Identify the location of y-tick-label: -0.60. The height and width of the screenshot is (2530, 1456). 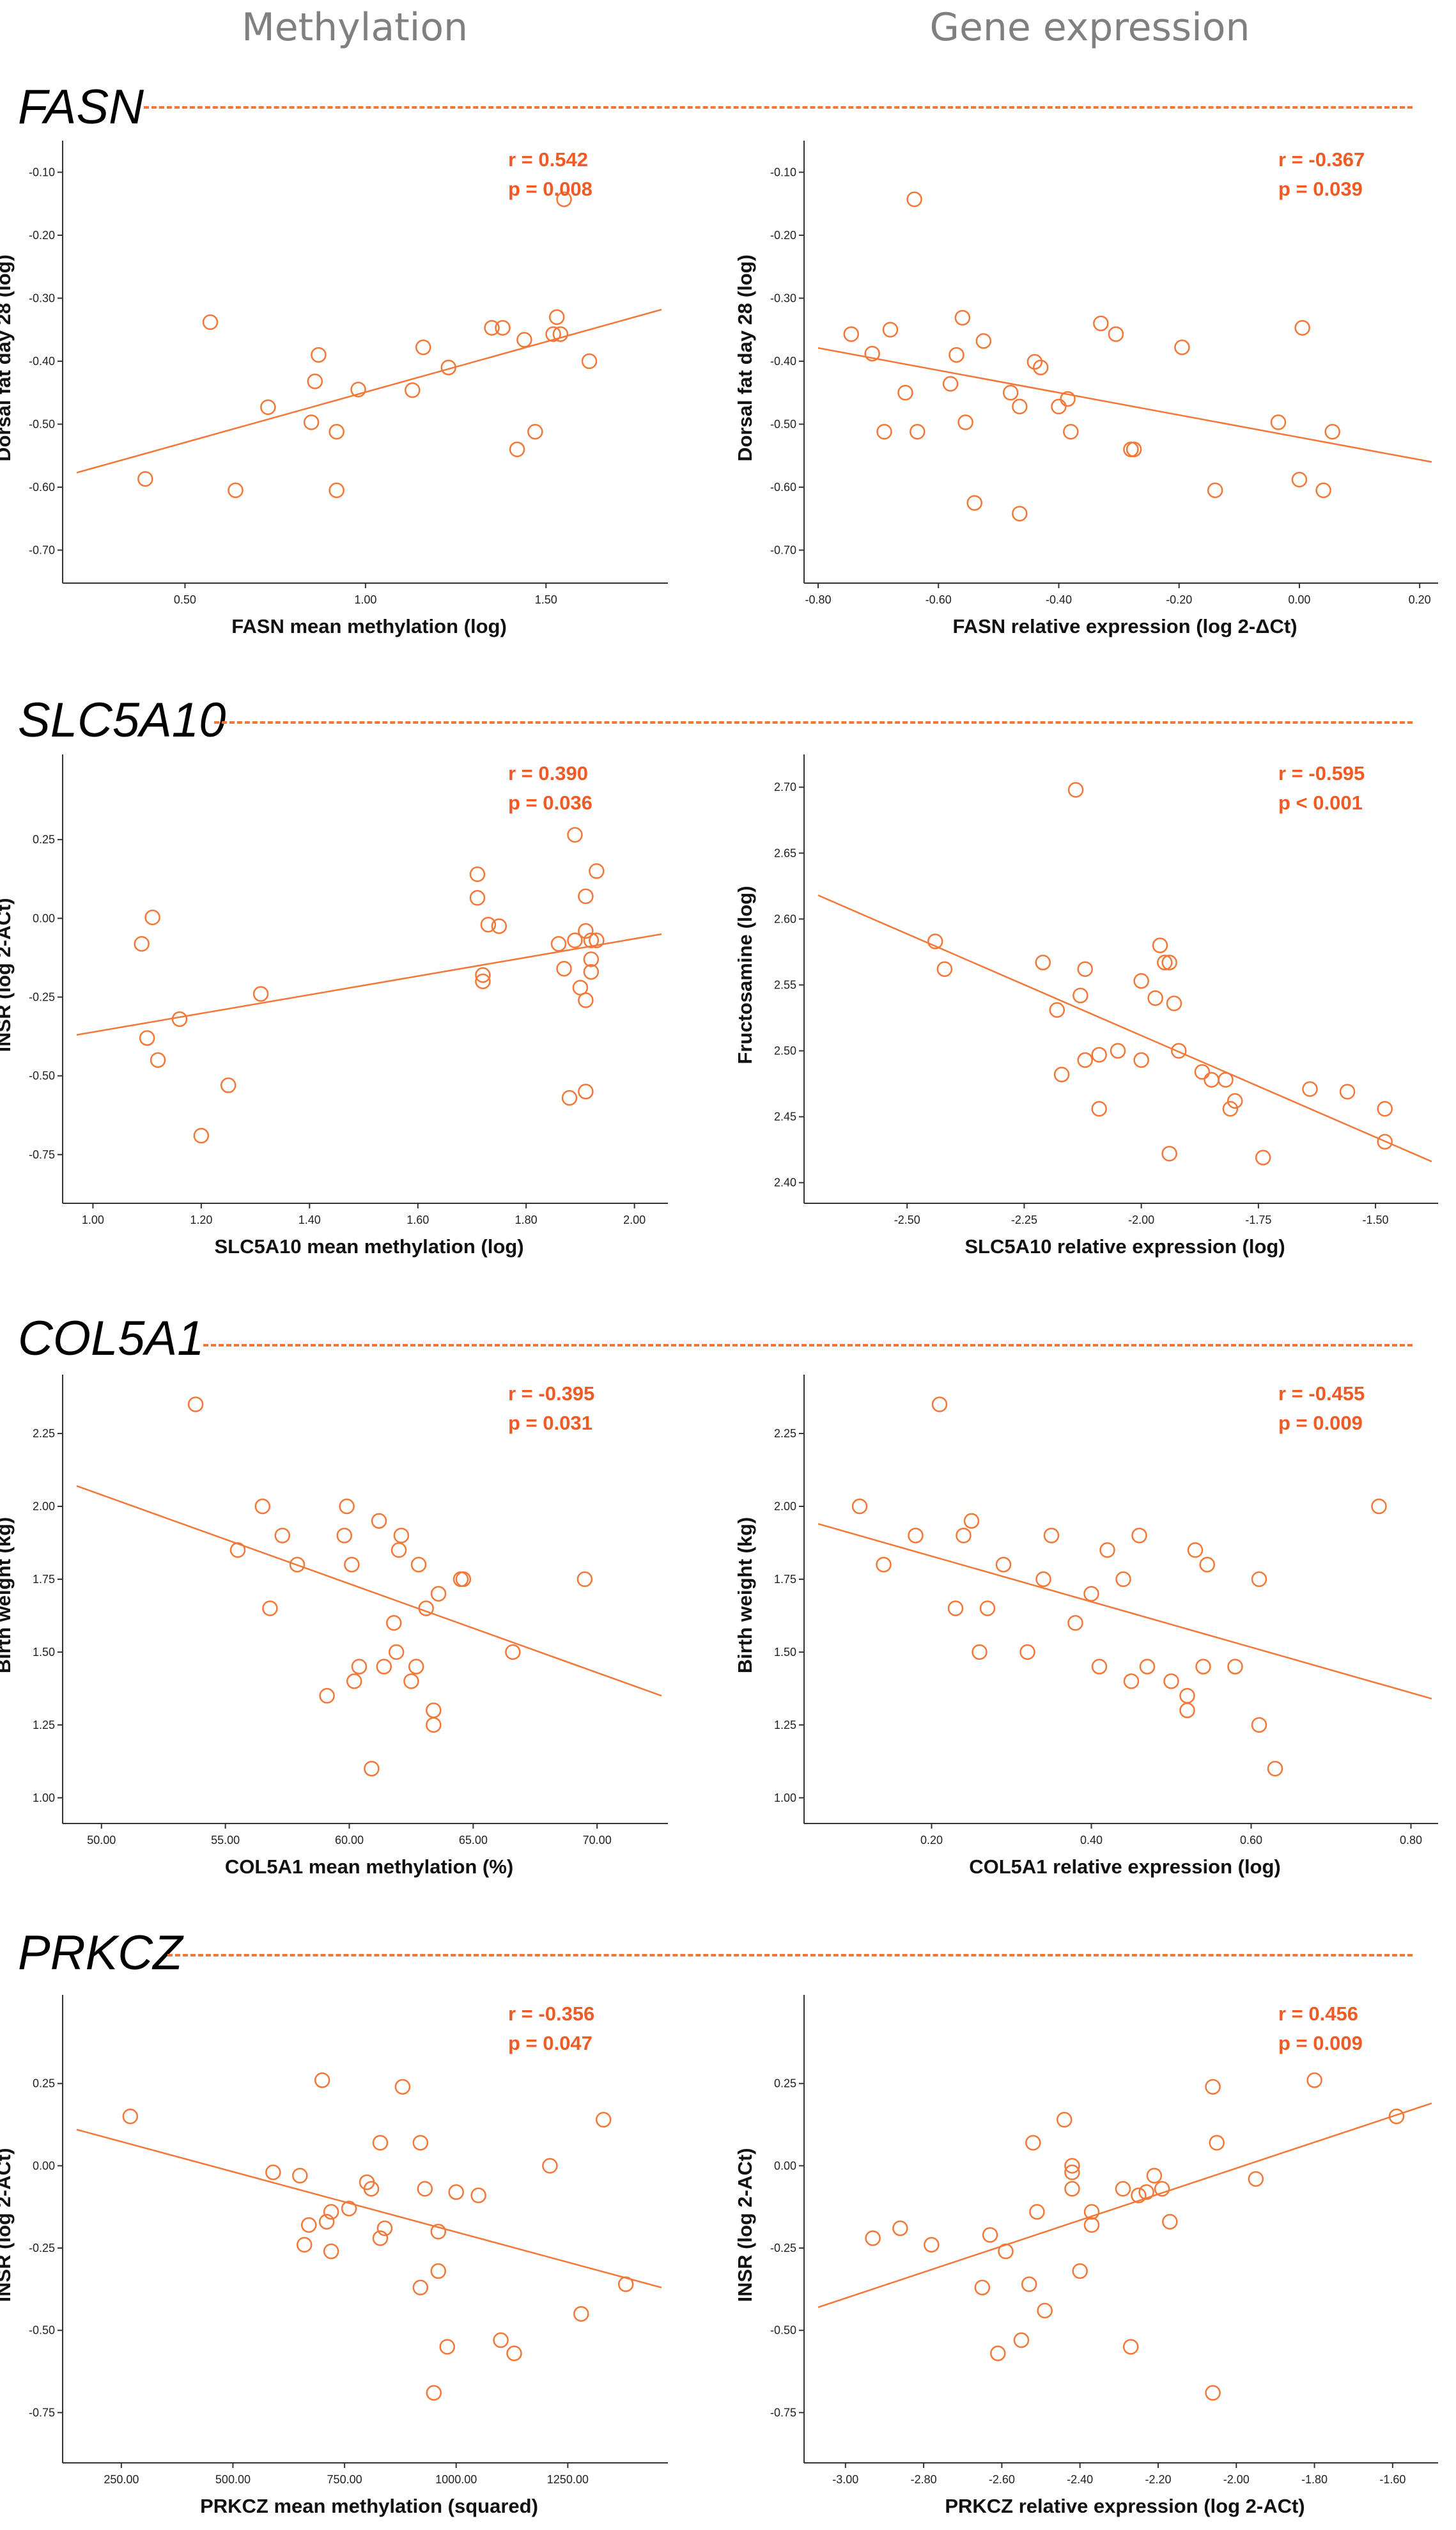
(783, 487).